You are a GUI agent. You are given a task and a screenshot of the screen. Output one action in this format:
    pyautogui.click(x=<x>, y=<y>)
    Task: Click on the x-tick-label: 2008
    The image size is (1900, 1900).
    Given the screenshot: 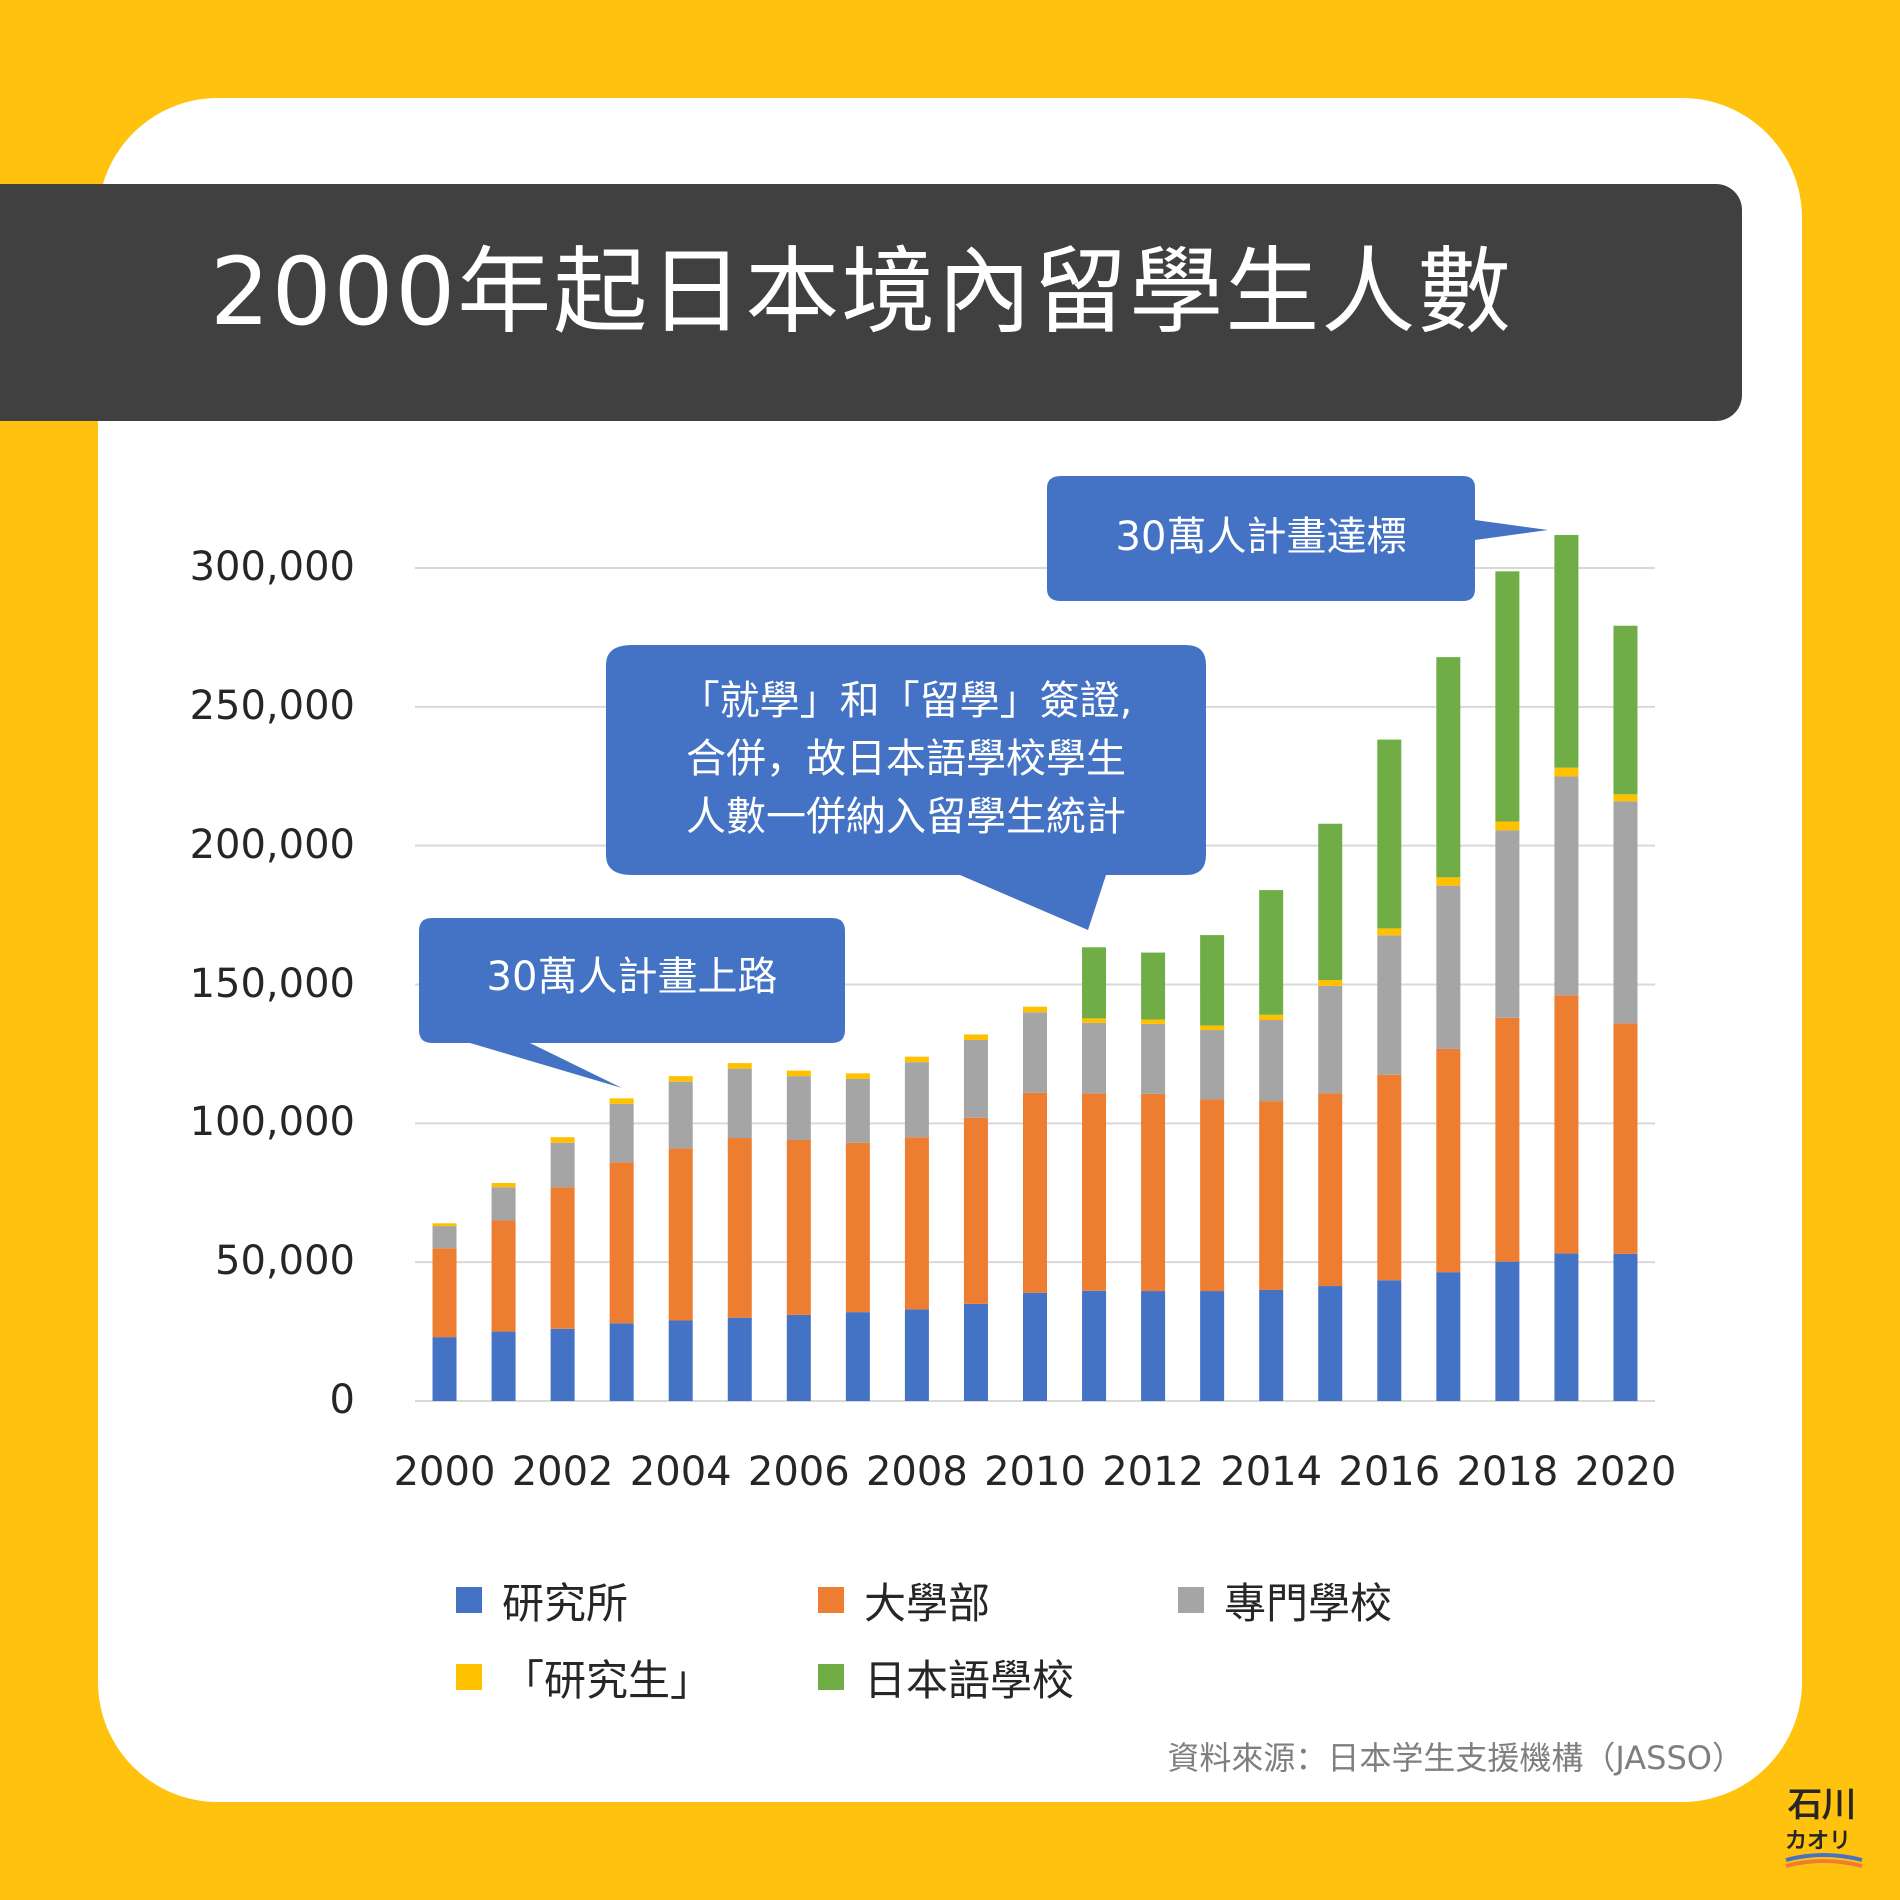 What is the action you would take?
    pyautogui.click(x=916, y=1472)
    